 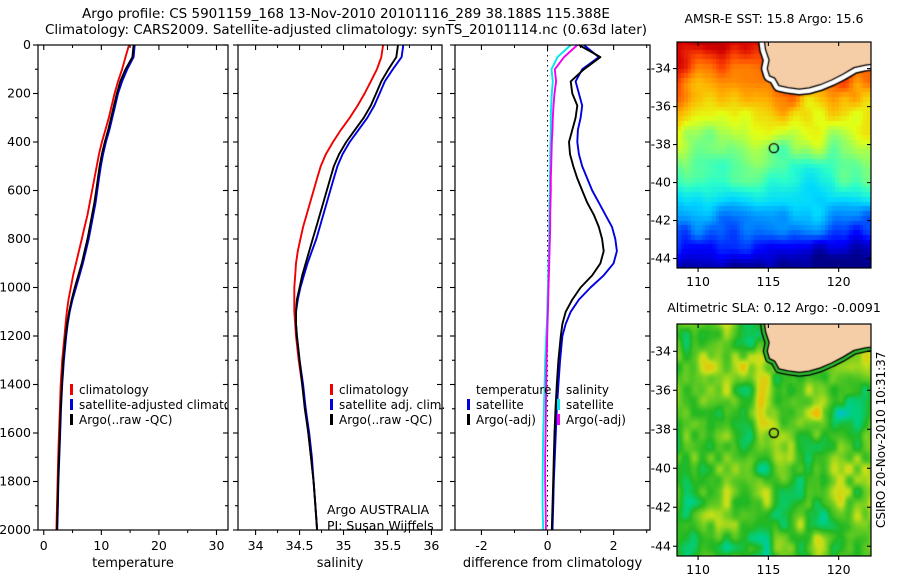 What do you see at coordinates (339, 287) in the screenshot?
I see `salinity-series-climatology` at bounding box center [339, 287].